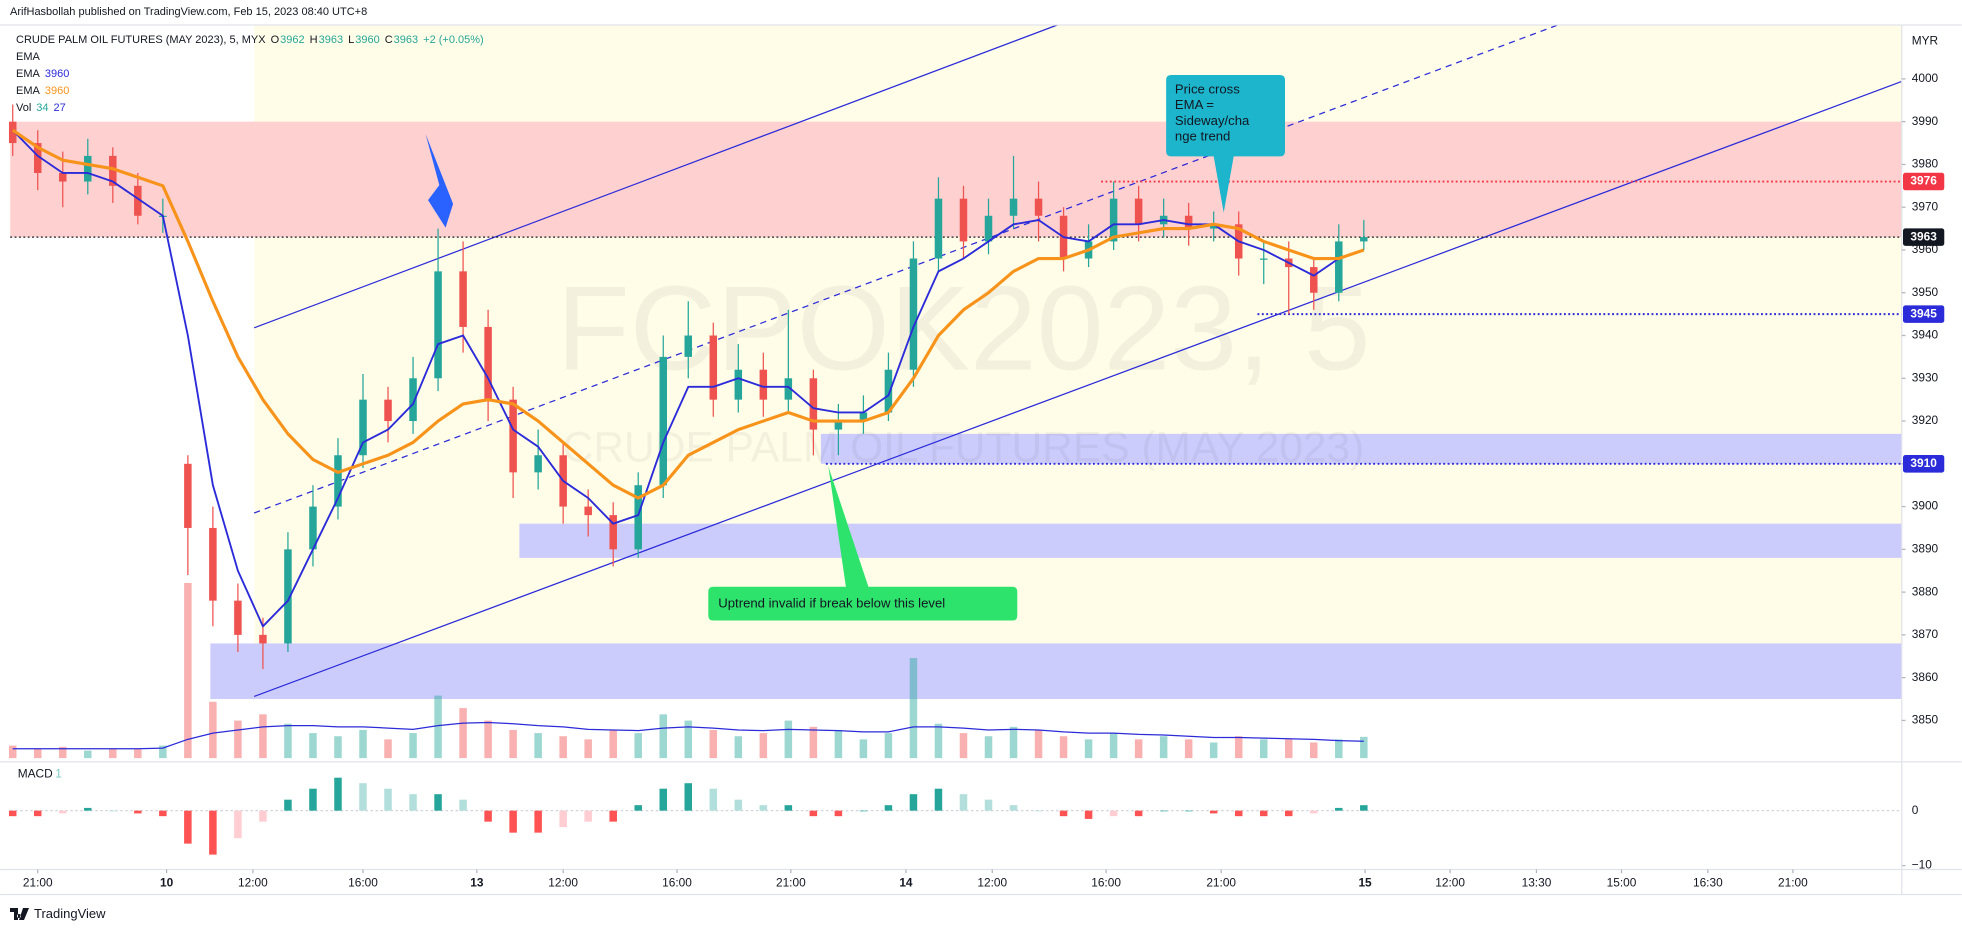  I want to click on y-tick-label: −10, so click(1922, 865).